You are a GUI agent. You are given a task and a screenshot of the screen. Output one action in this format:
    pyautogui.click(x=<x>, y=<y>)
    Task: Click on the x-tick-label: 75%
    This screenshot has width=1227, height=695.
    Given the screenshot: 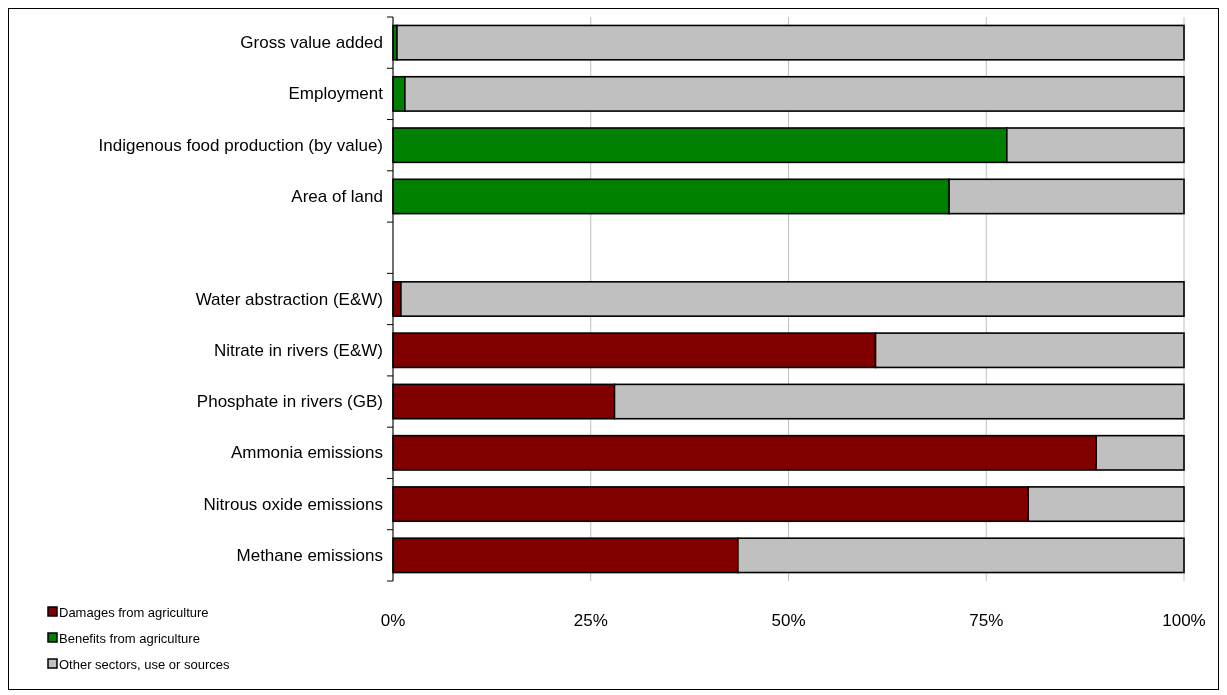 What is the action you would take?
    pyautogui.click(x=986, y=620)
    